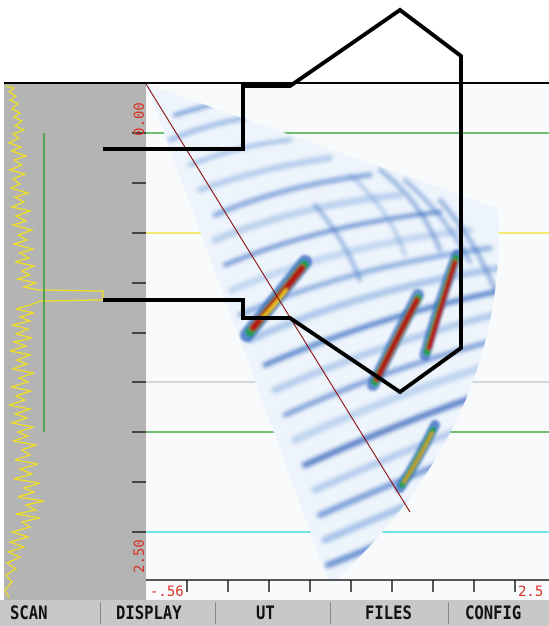 The image size is (549, 626). What do you see at coordinates (149, 613) in the screenshot?
I see `menu-display: DISPLAY` at bounding box center [149, 613].